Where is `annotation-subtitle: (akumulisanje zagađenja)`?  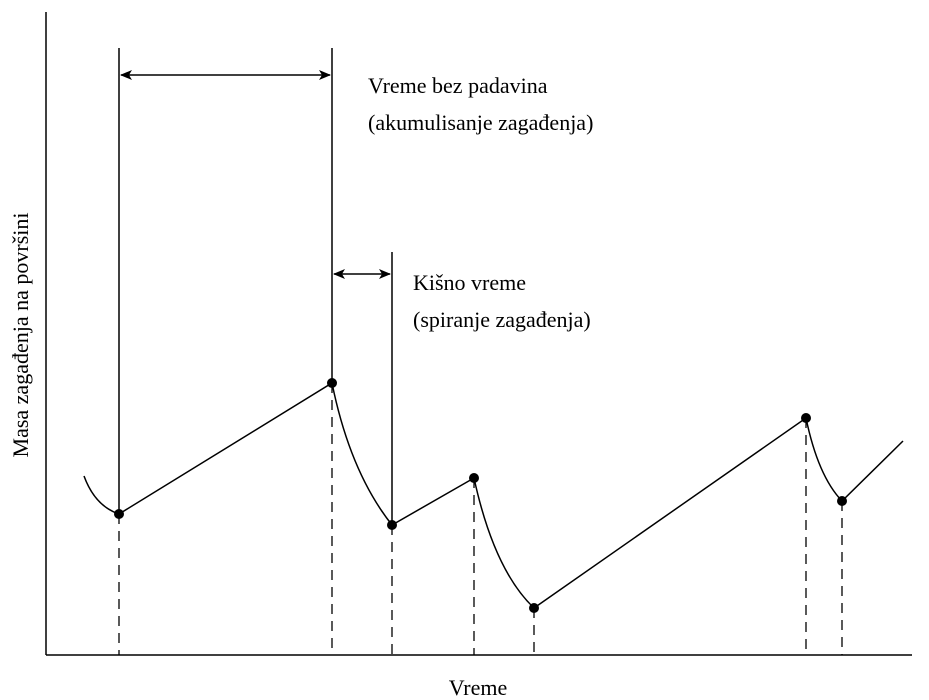
annotation-subtitle: (akumulisanje zagađenja) is located at coordinates (480, 122).